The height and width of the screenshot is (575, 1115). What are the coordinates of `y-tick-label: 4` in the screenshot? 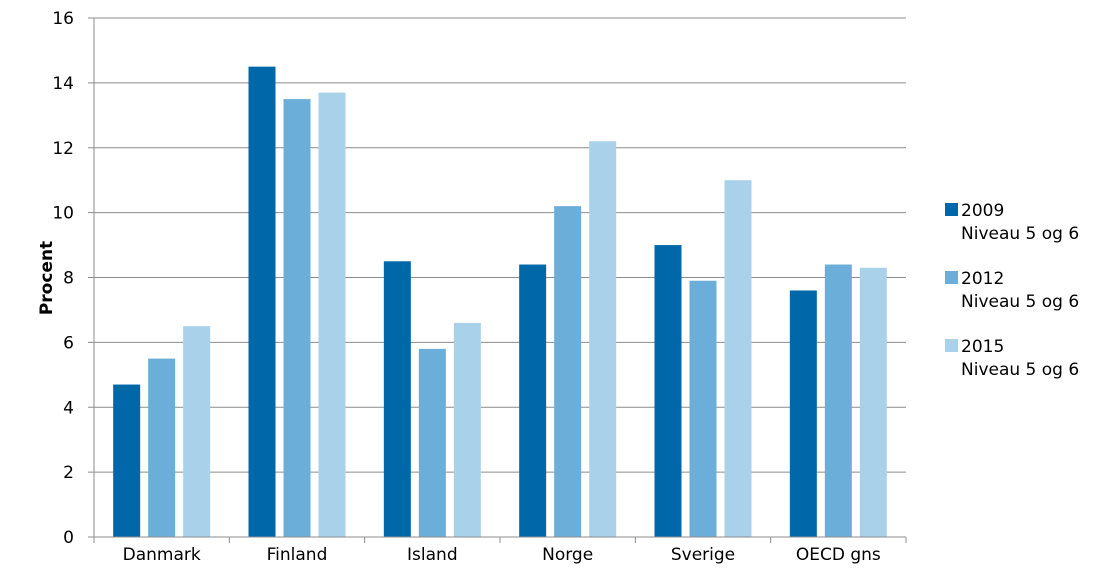 It's located at (68, 408).